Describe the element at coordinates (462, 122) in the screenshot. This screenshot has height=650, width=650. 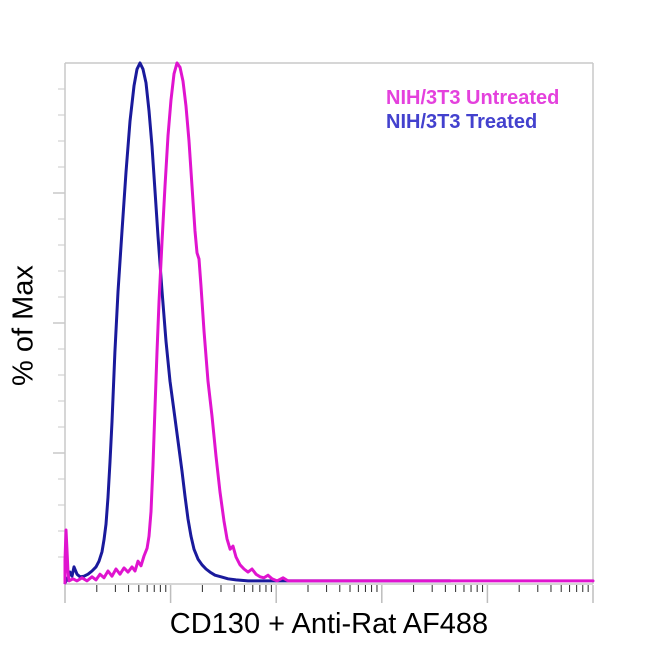
I see `legend-label-treated: NIH/3T3 Treated` at that location.